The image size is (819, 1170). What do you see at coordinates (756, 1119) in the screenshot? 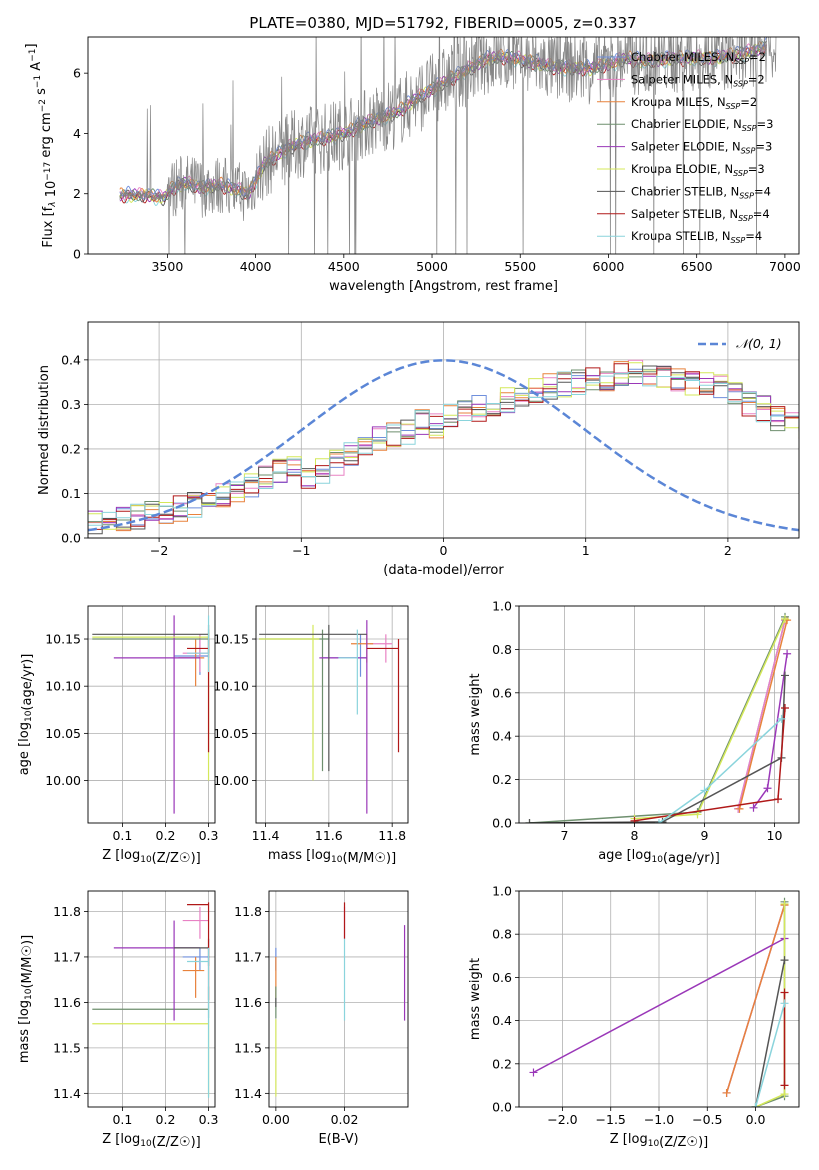
I see `mass_weight_vs_Z-x-tick-label: 0.0` at bounding box center [756, 1119].